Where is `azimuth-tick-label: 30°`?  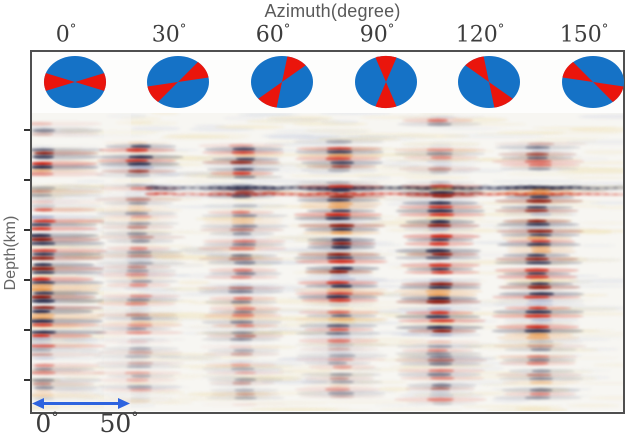 azimuth-tick-label: 30° is located at coordinates (169, 34).